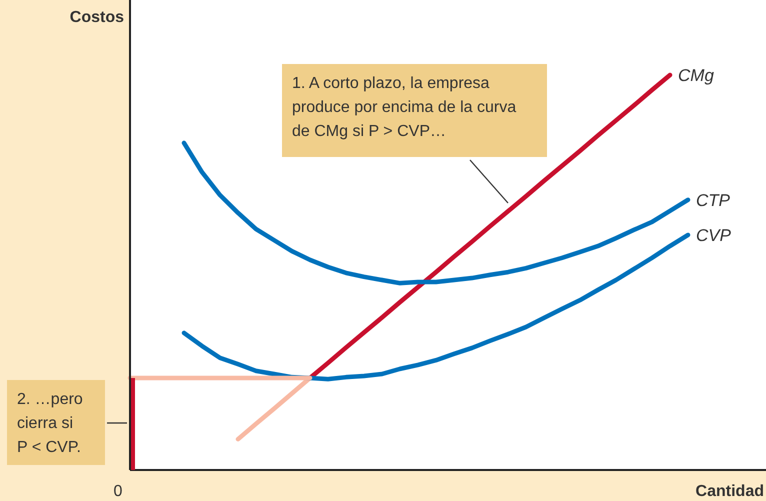  I want to click on series-label: CMg, so click(696, 75).